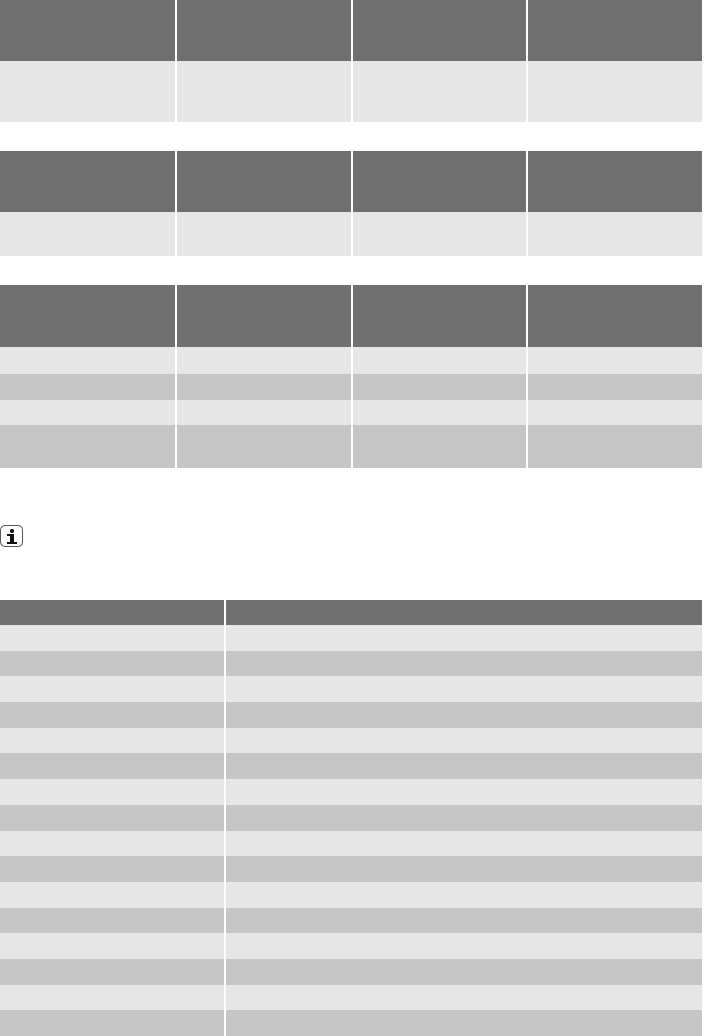 This screenshot has width=704, height=1036. What do you see at coordinates (11, 536) in the screenshot?
I see `info-icon` at bounding box center [11, 536].